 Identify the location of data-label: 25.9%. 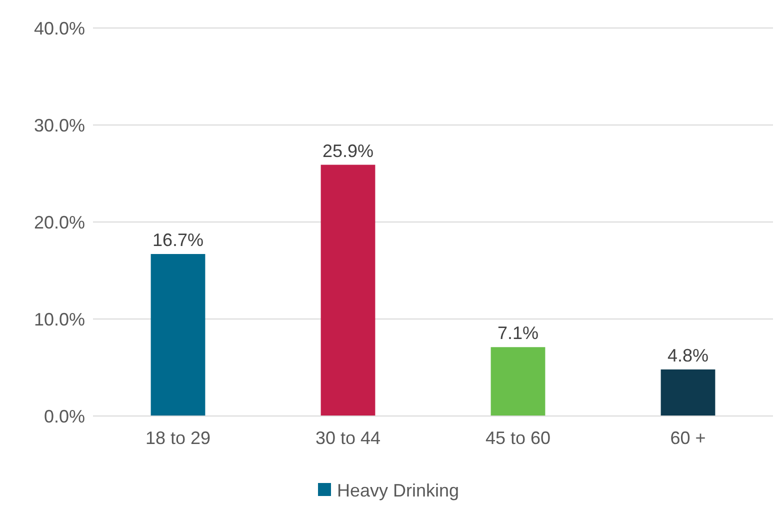
(348, 150).